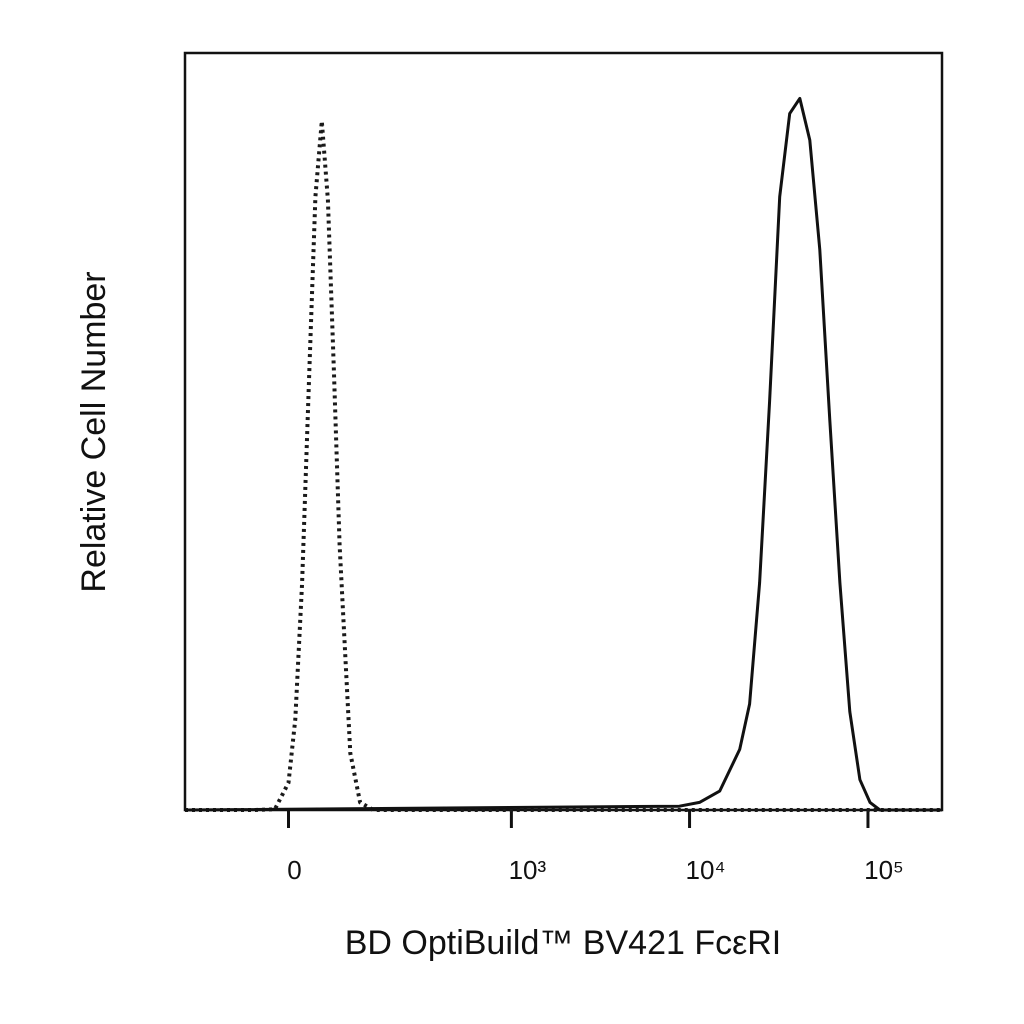  Describe the element at coordinates (884, 870) in the screenshot. I see `x-tick-label: 10⁵` at that location.